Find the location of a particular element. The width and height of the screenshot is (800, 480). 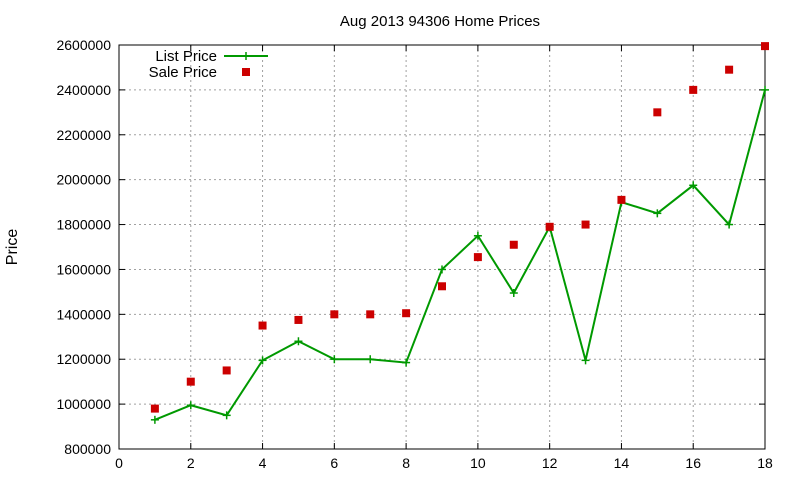

x-tick-label: 2 is located at coordinates (191, 463).